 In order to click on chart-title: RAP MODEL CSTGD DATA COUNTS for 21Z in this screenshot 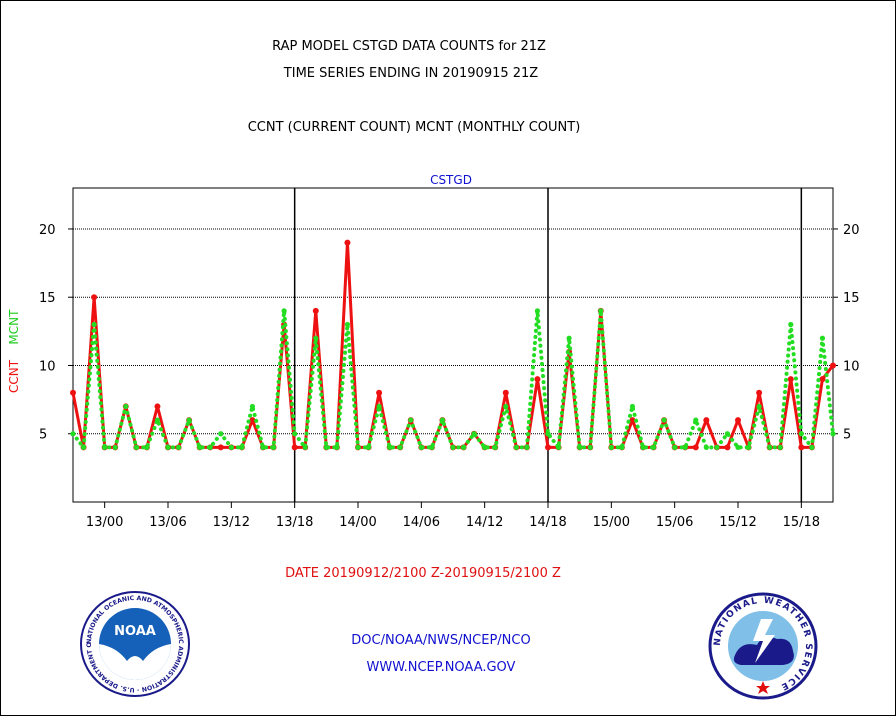, I will do `click(409, 46)`.